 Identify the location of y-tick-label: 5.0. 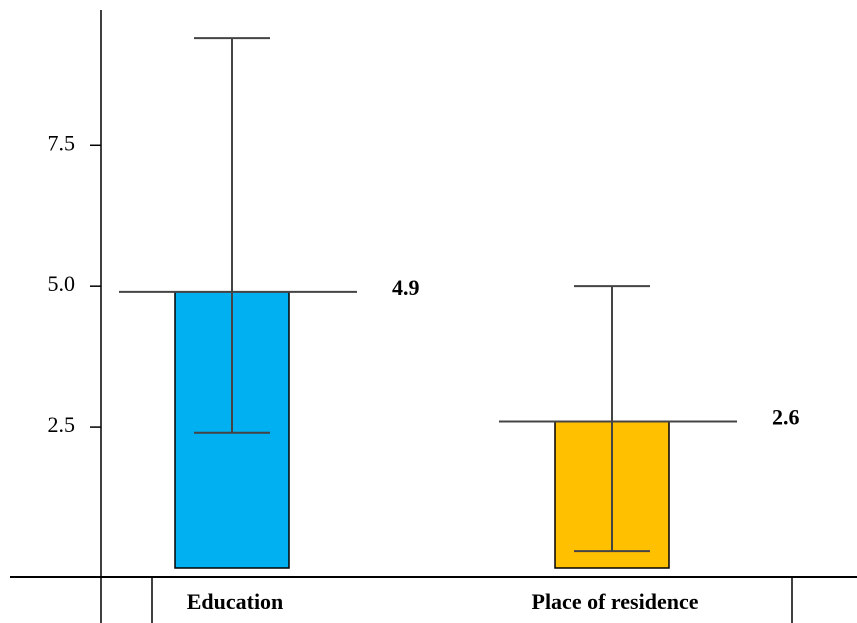
(62, 283).